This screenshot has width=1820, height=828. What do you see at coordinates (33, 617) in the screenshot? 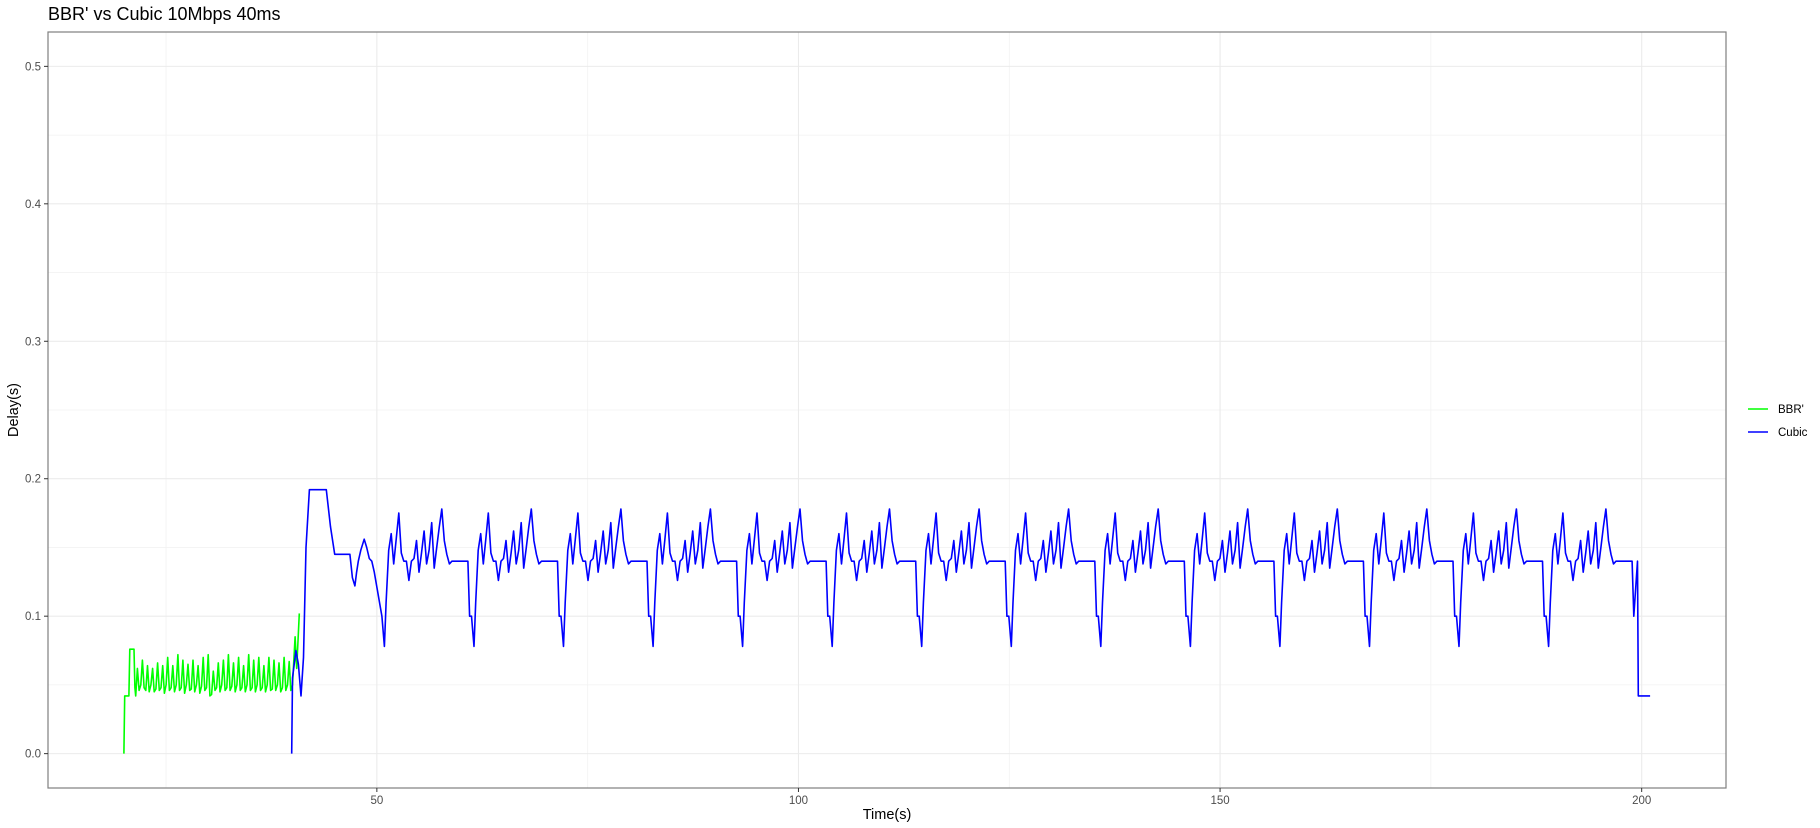
I see `y-tick-label: 0.1` at bounding box center [33, 617].